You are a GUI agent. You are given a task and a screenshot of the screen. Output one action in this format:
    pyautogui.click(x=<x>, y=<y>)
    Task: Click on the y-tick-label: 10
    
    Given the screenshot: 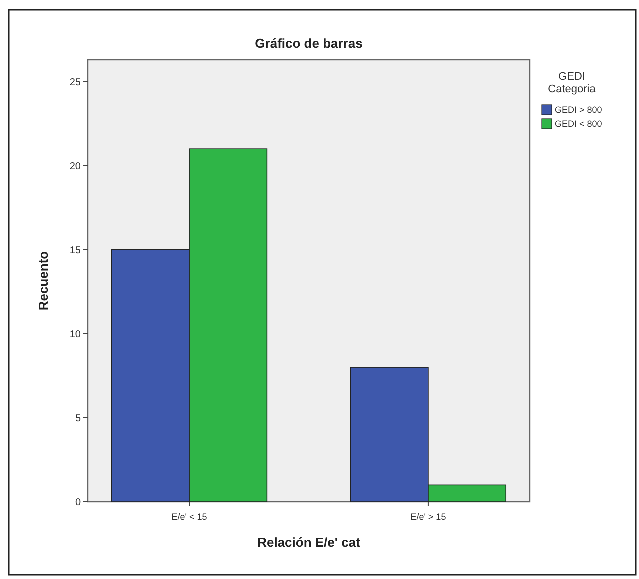 What is the action you would take?
    pyautogui.click(x=76, y=334)
    